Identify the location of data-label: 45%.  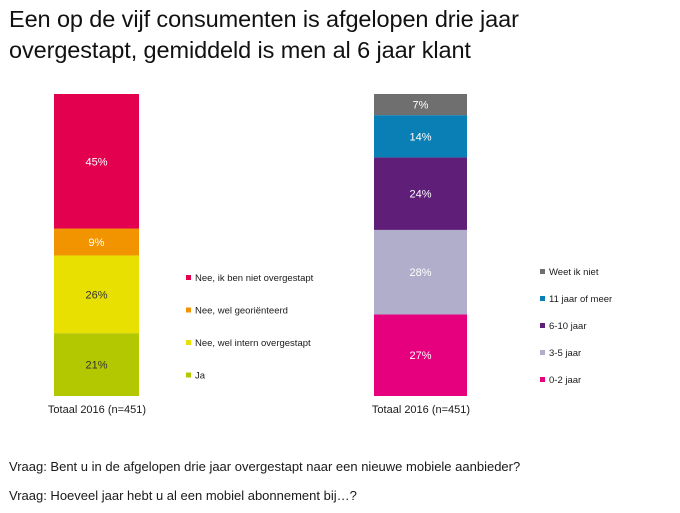
(96, 162).